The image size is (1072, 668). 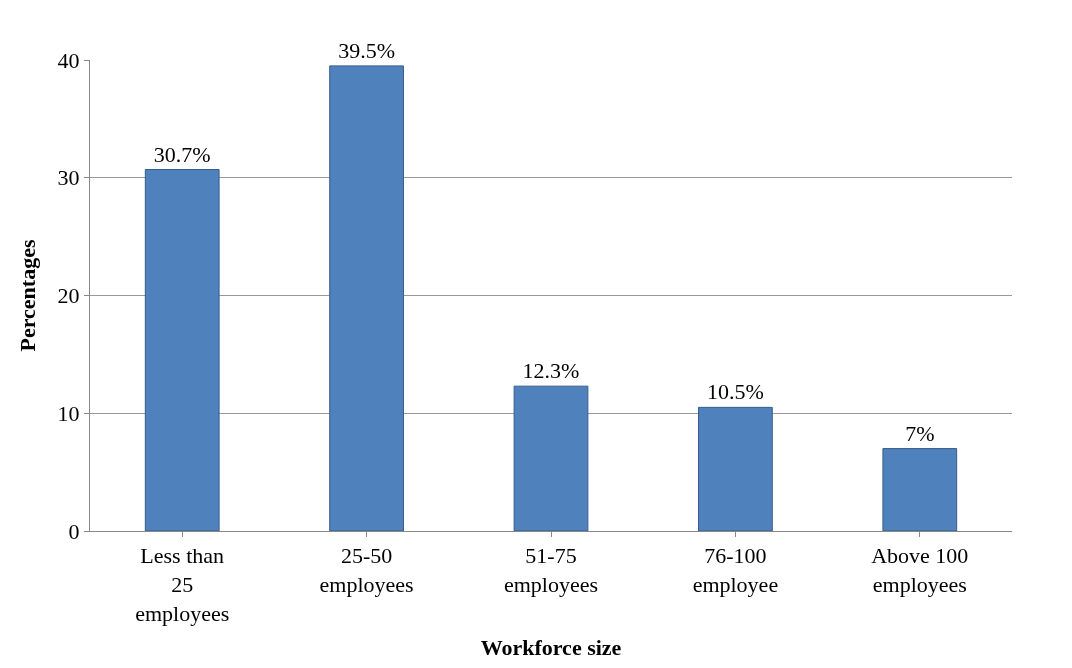 What do you see at coordinates (366, 570) in the screenshot?
I see `x-tick-label: 25-50 employees` at bounding box center [366, 570].